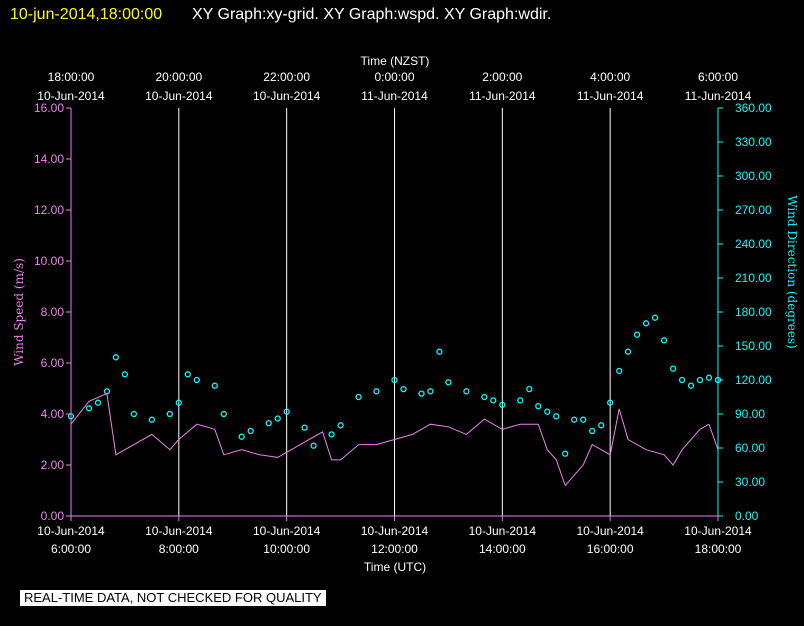  What do you see at coordinates (747, 516) in the screenshot?
I see `right-tick-label: 0.00` at bounding box center [747, 516].